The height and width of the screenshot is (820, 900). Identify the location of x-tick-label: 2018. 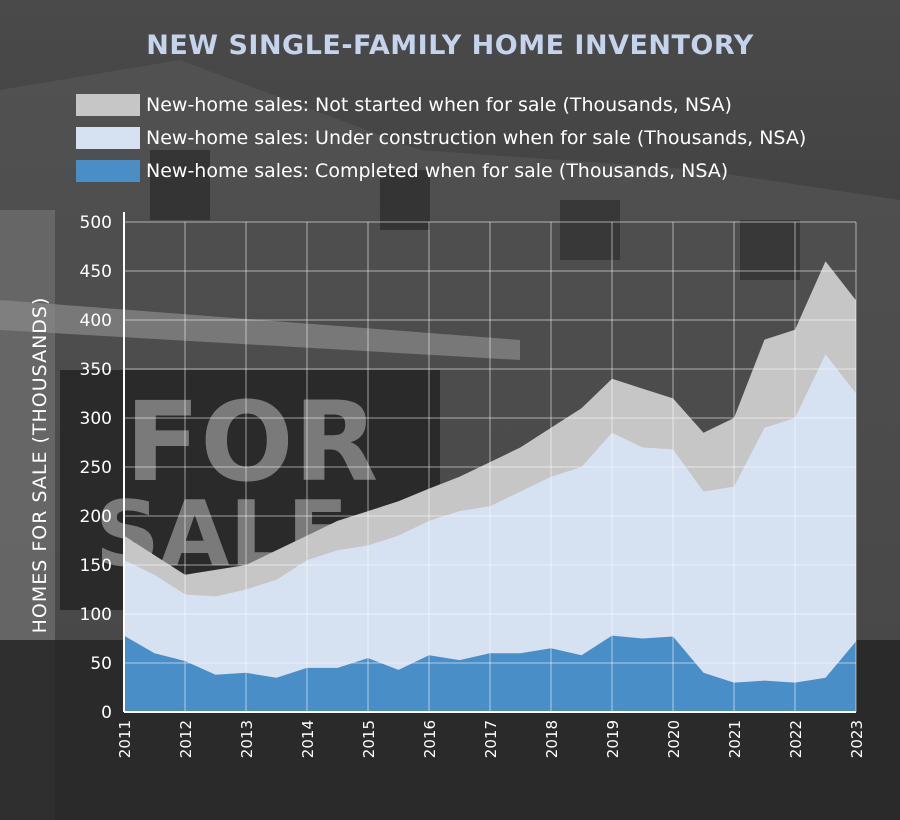
(552, 739).